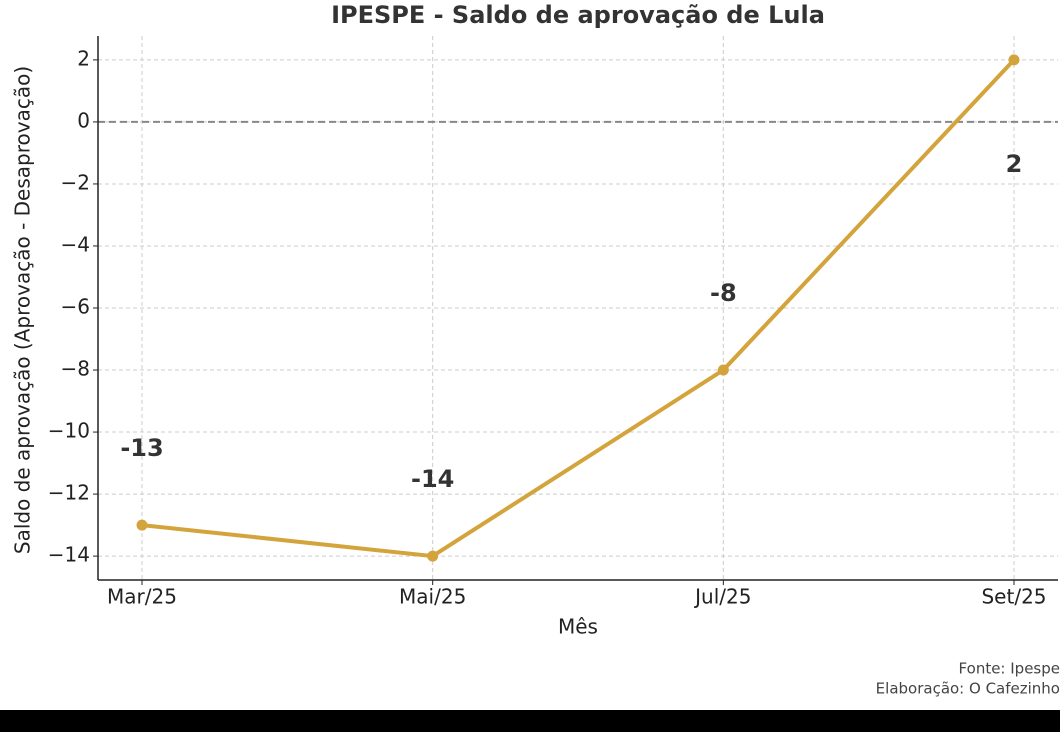 This screenshot has width=1060, height=732. I want to click on x-tick-label: Mai/25, so click(432, 597).